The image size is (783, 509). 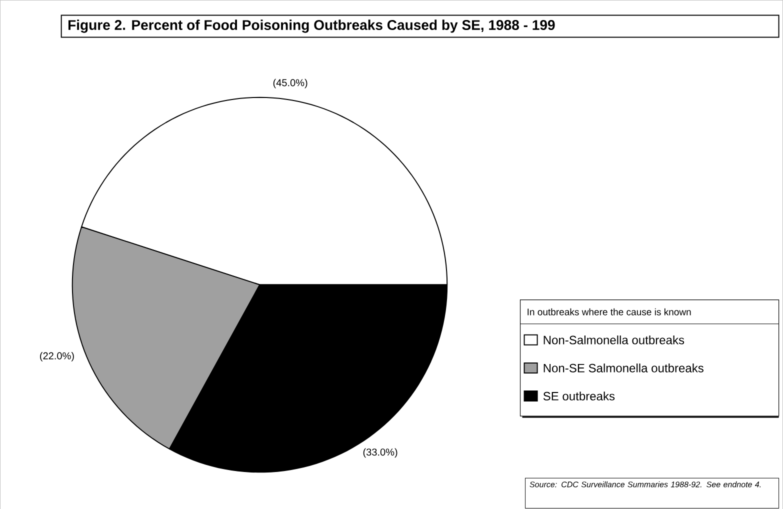 I want to click on chart-title: Figure 2. Percent of Food Poisoning Outbreaks Caused by SE, 1988 - 199, so click(x=311, y=26).